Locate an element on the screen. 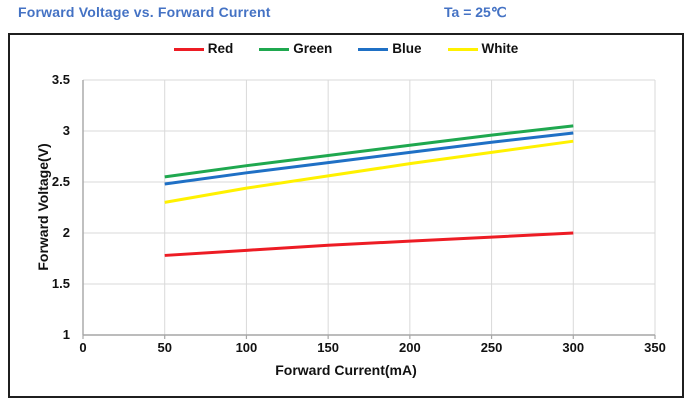 The image size is (693, 414). x-tick-label: 250 is located at coordinates (491, 347).